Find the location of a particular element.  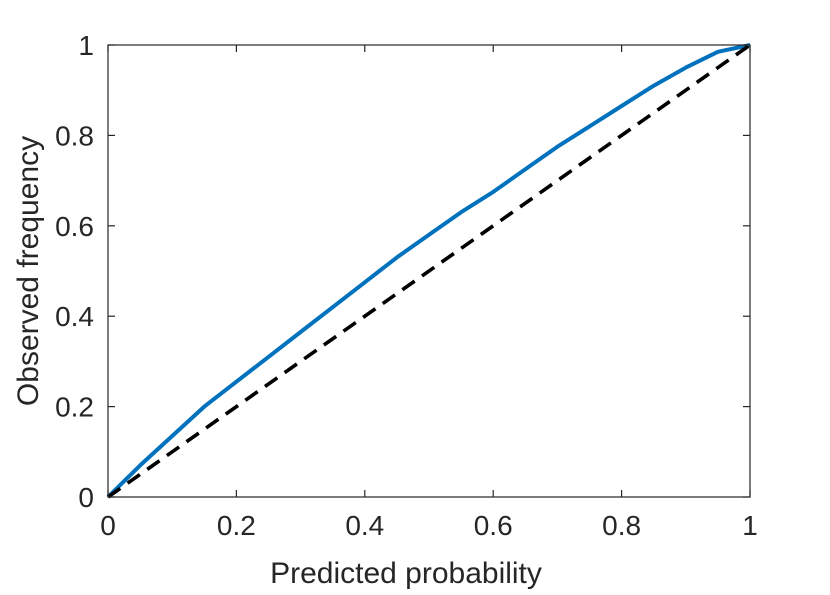

x-axis-label: Predicted probability is located at coordinates (406, 573).